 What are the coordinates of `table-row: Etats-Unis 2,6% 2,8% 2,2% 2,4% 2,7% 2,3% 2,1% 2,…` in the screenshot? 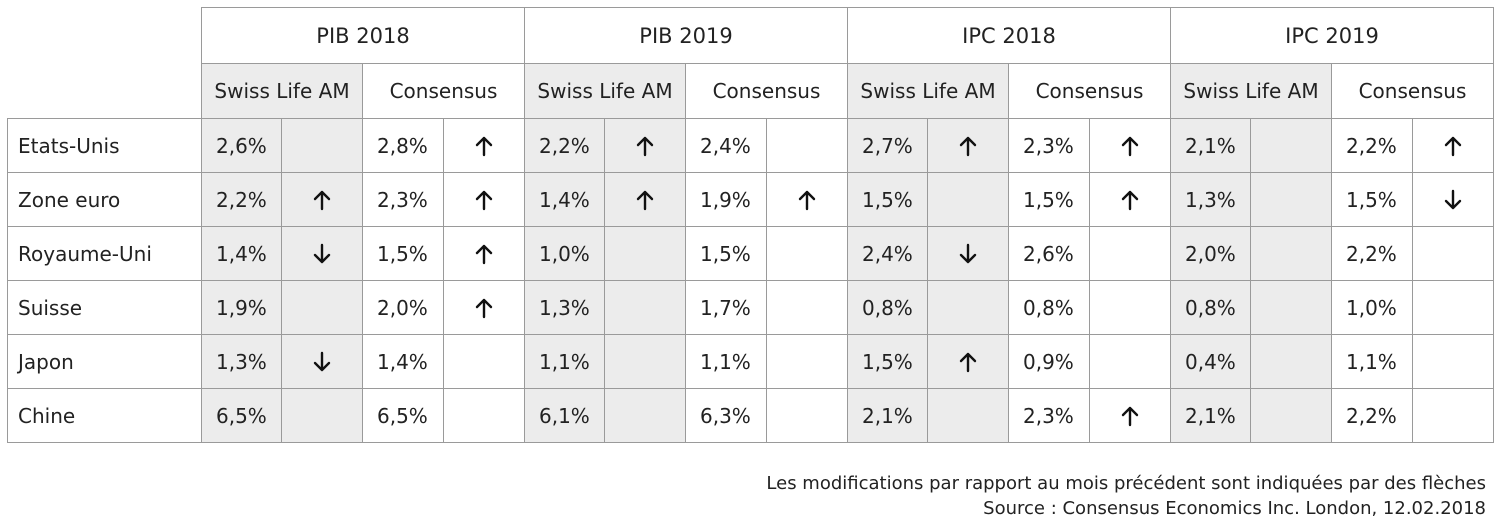 It's located at (750, 145).